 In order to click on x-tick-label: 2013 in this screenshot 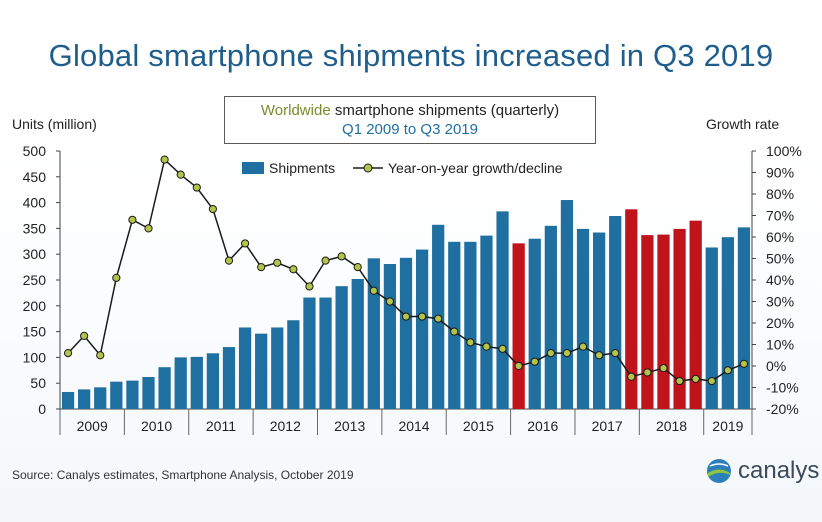, I will do `click(349, 426)`.